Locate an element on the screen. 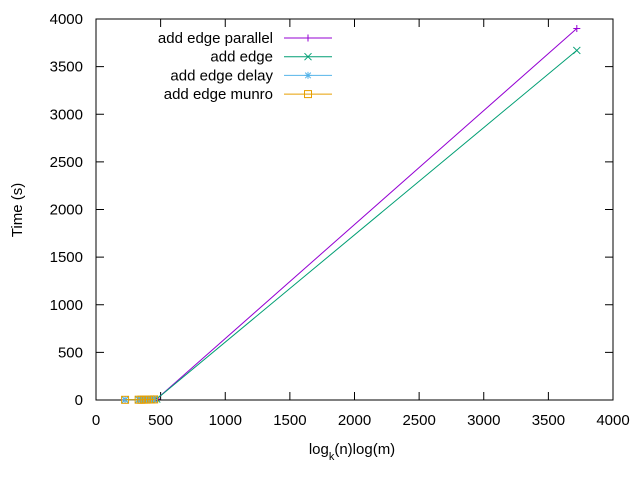 The height and width of the screenshot is (480, 640). y-tick-label-1: 500 is located at coordinates (70, 352).